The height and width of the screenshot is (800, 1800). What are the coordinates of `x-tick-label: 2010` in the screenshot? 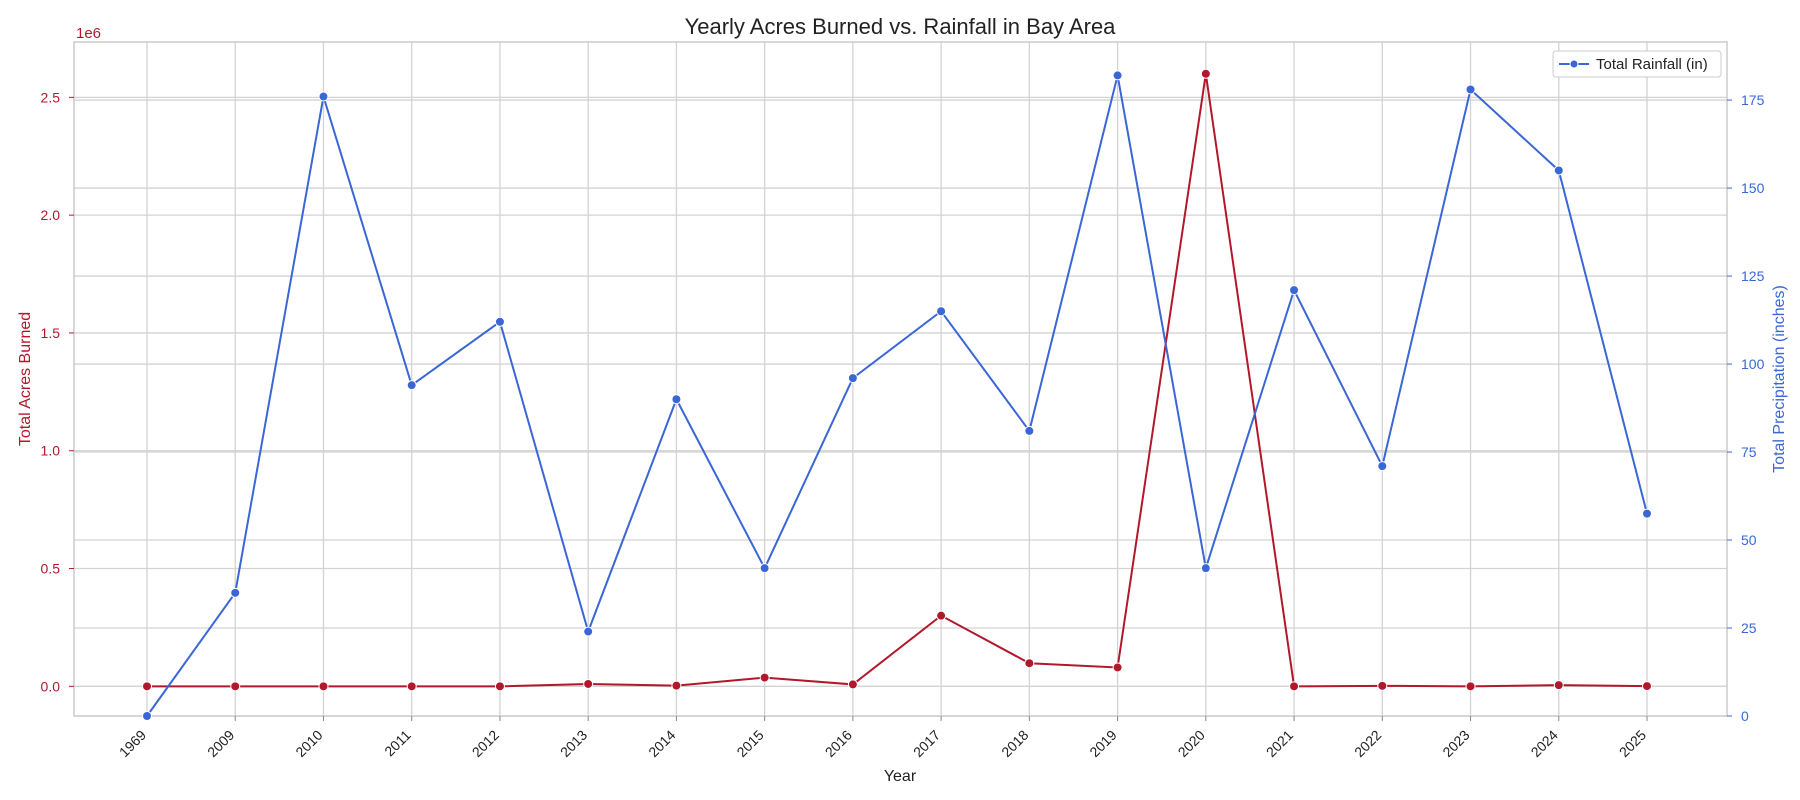 It's located at (308, 743).